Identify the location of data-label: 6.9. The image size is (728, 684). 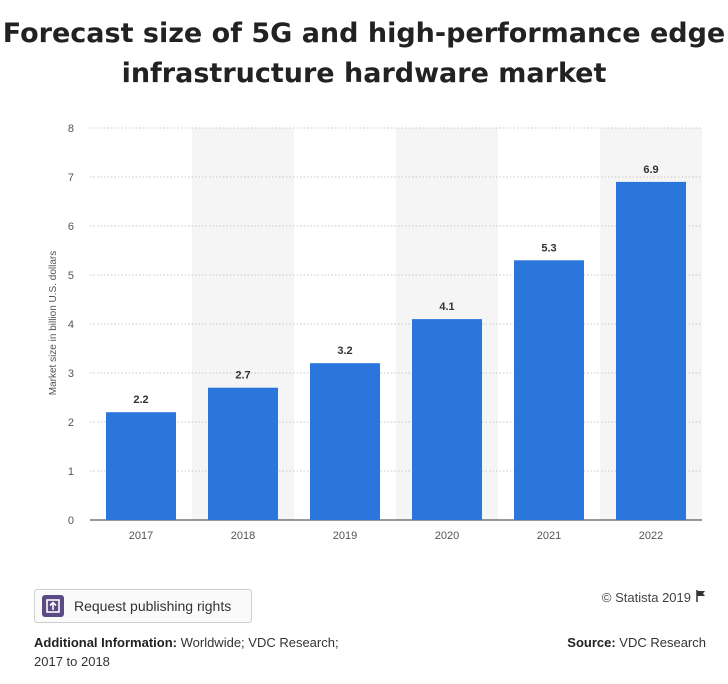
(650, 170).